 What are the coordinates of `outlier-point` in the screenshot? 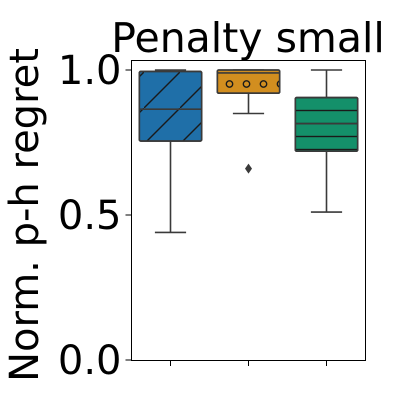 It's located at (248, 168).